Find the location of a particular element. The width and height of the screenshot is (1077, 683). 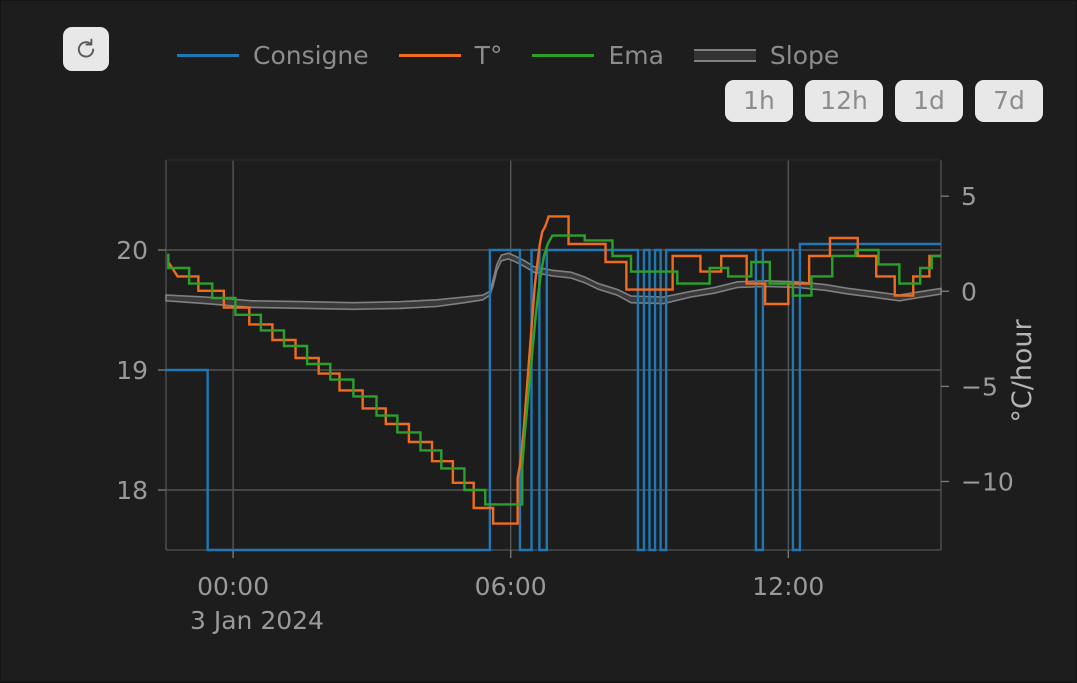

legend-item-slope: Slope is located at coordinates (766, 55).